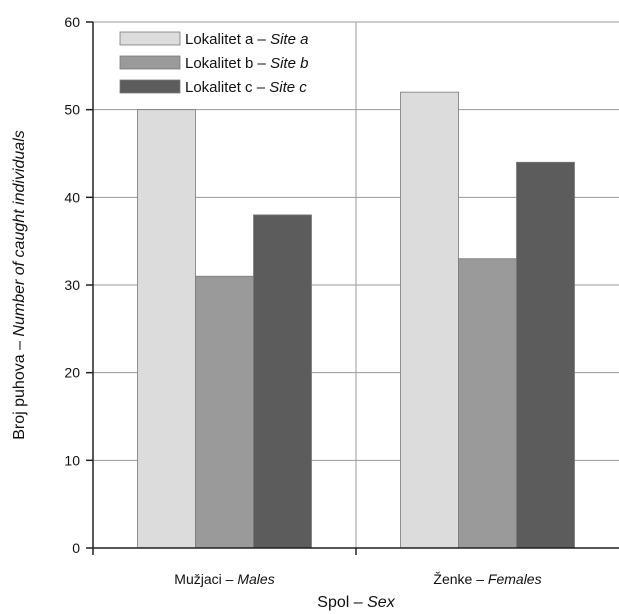 This screenshot has height=614, width=619. What do you see at coordinates (219, 87) in the screenshot?
I see `legend-label-main: Lokalitet c` at bounding box center [219, 87].